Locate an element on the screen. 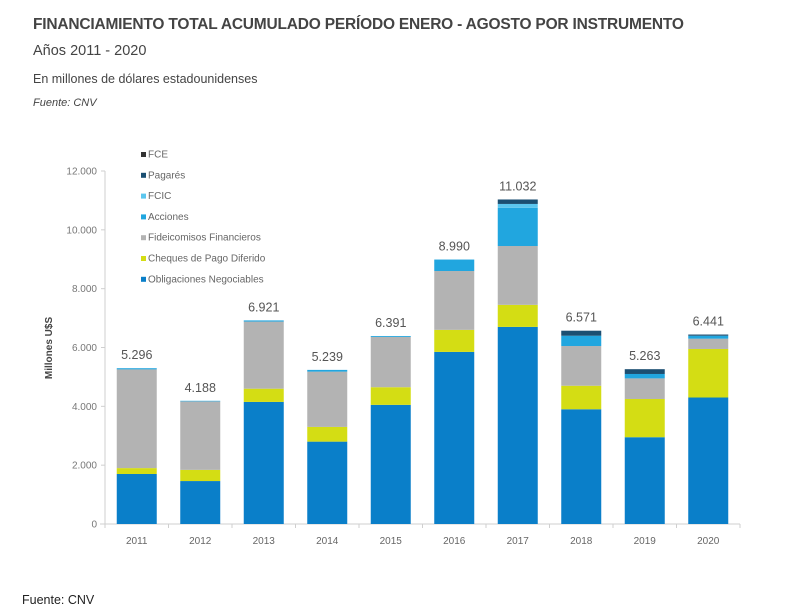 The width and height of the screenshot is (800, 613). bar-segment-fideicomisos-financieros-2015 is located at coordinates (390, 362).